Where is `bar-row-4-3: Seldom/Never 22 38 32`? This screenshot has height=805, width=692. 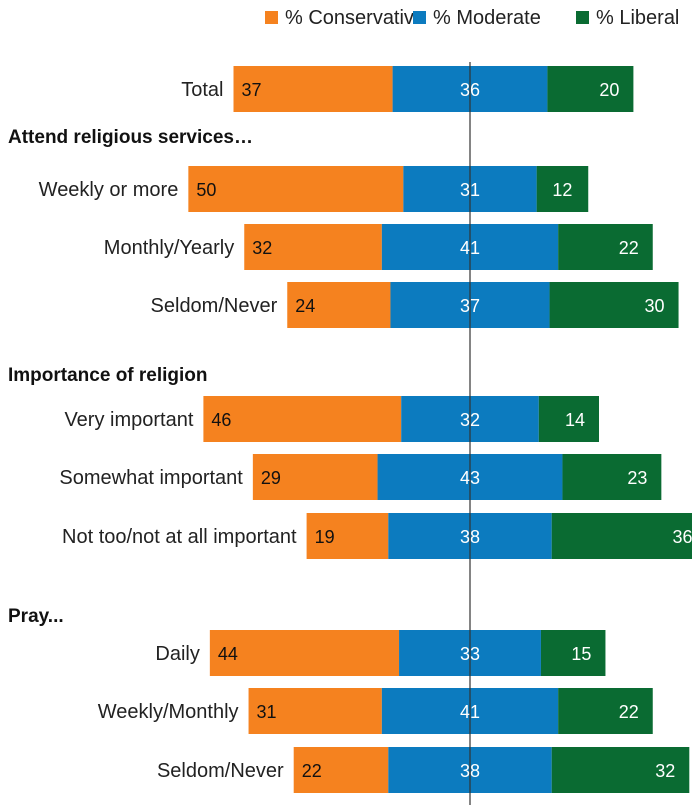
bar-row-4-3: Seldom/Never 22 38 32 is located at coordinates (423, 770).